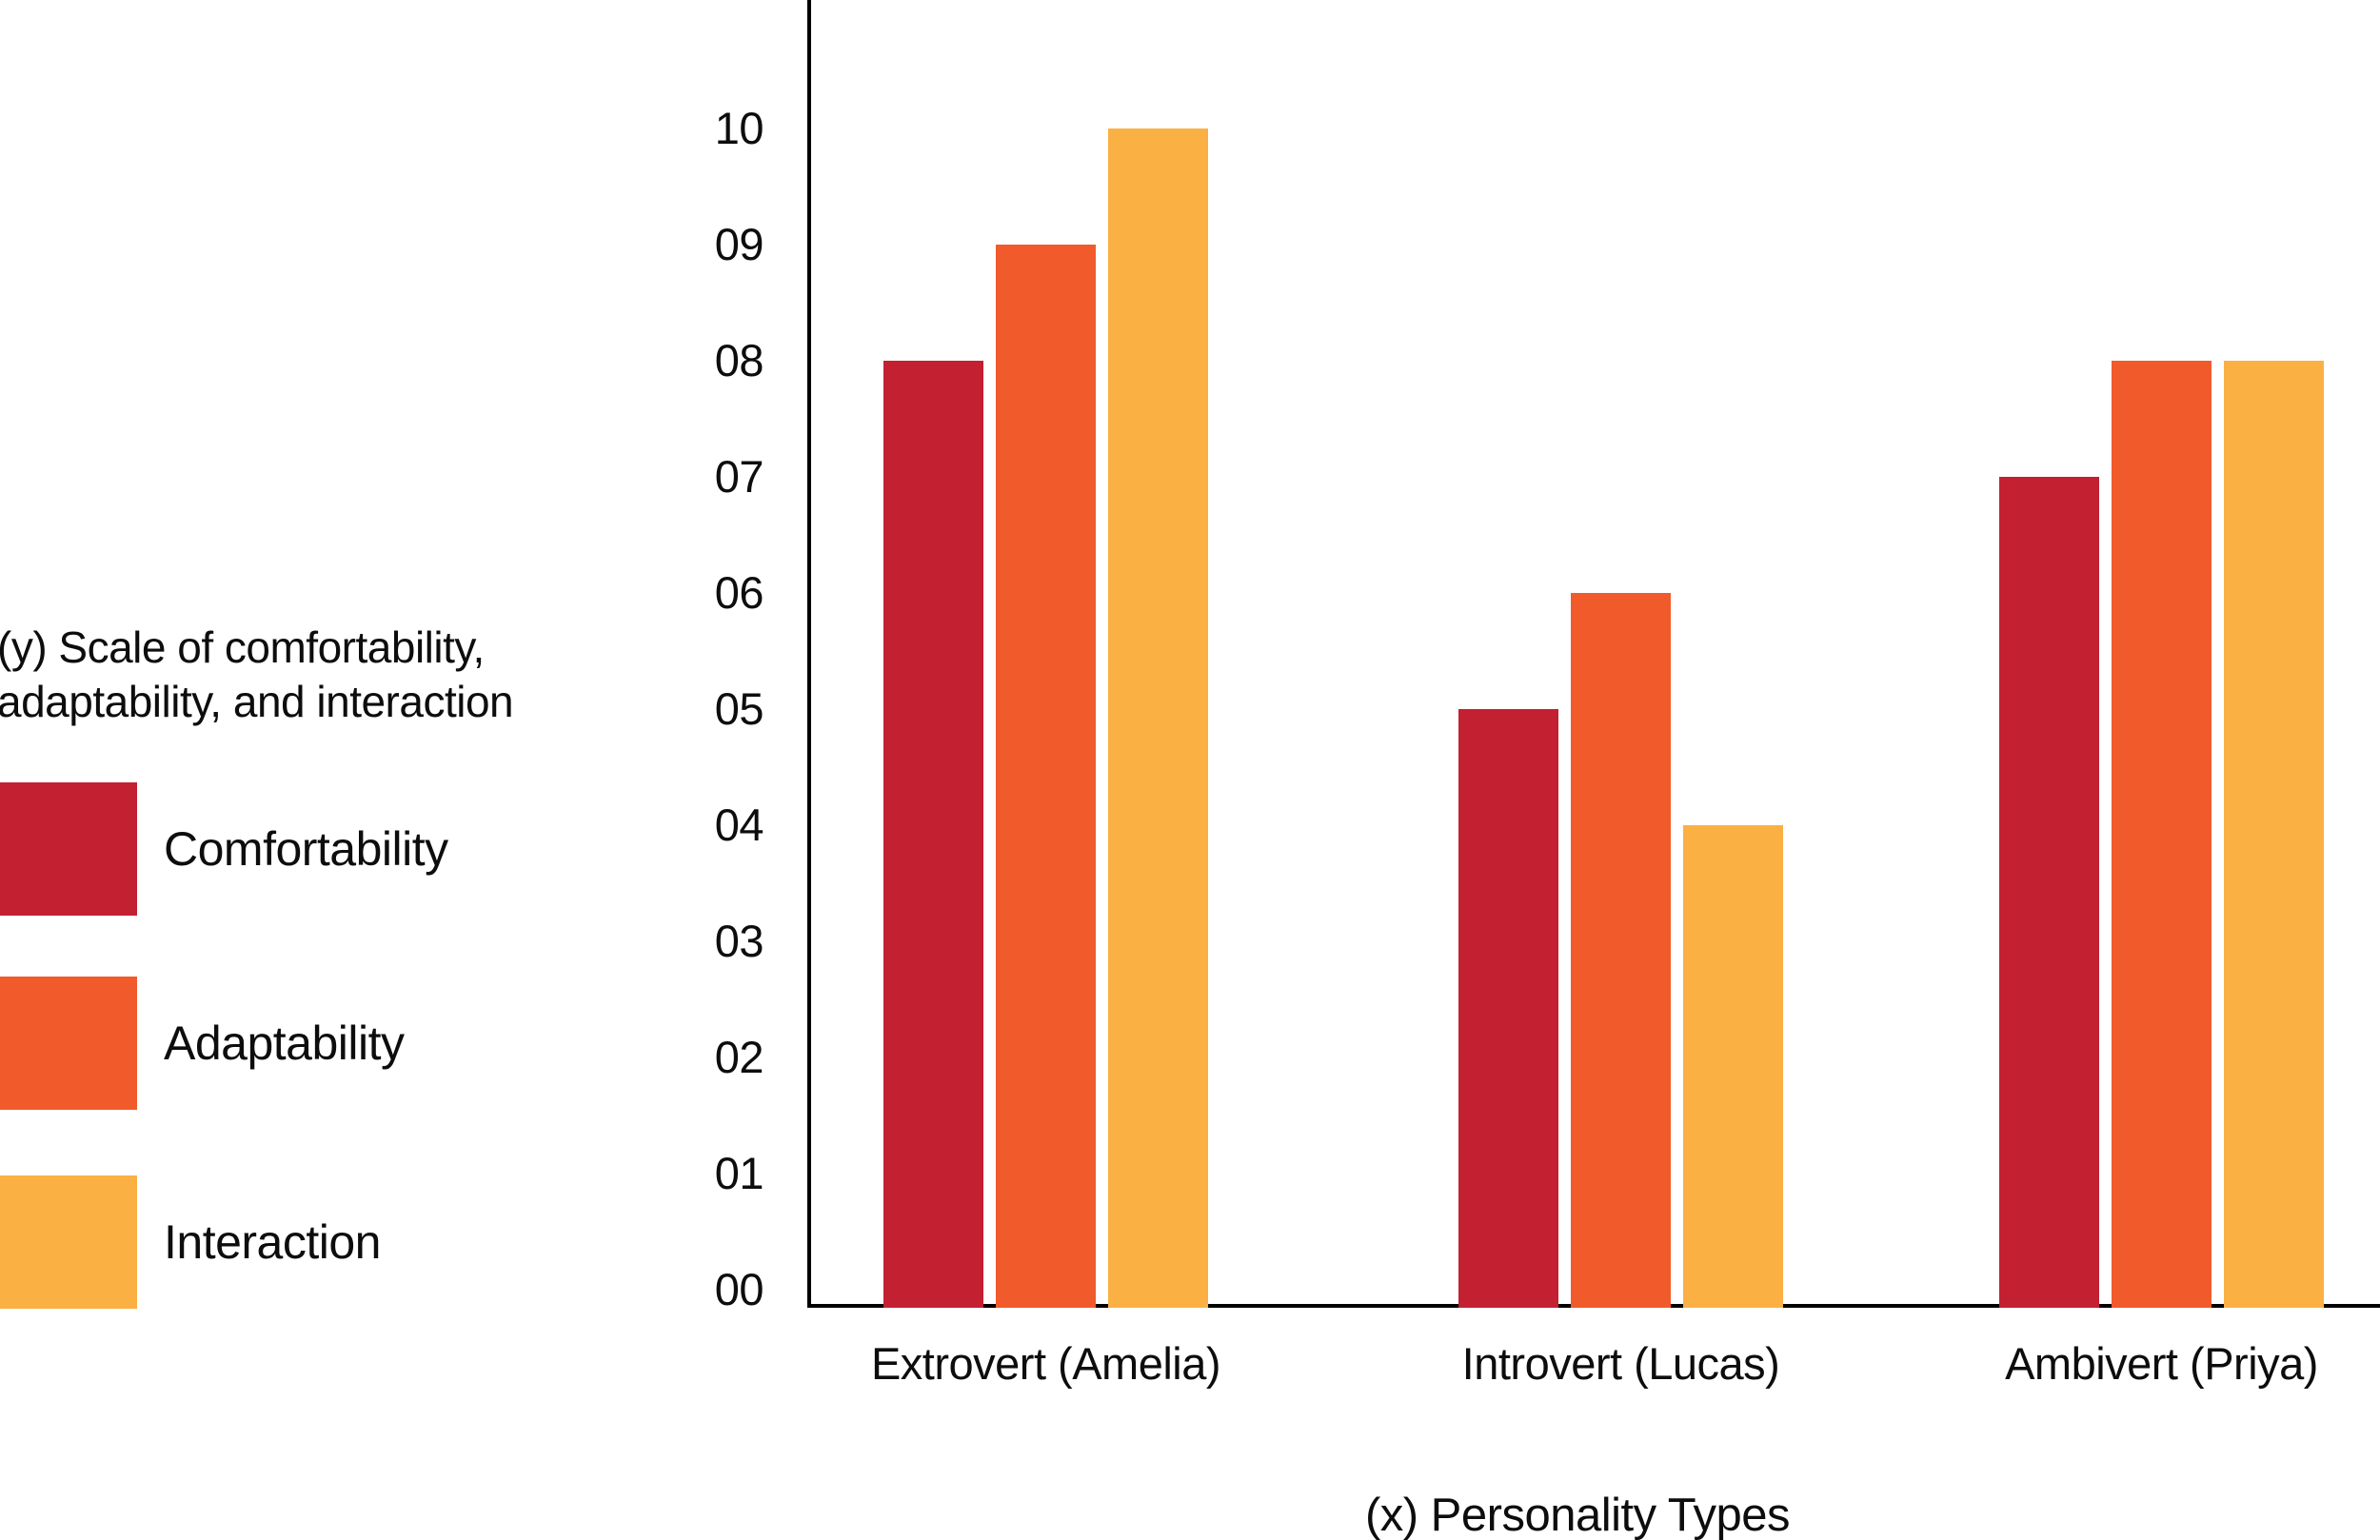 Image resolution: width=2380 pixels, height=1540 pixels. Describe the element at coordinates (809, 654) in the screenshot. I see `y-axis-line` at that location.